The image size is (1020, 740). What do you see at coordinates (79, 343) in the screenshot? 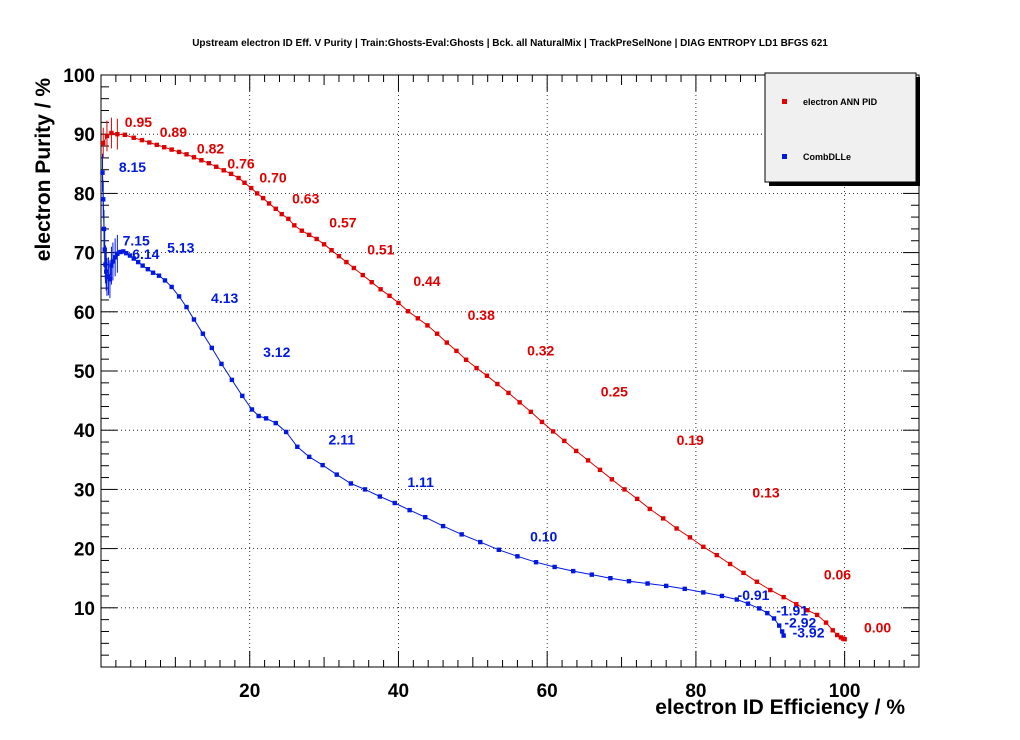
I see `y-tick-labels: 10 20 30 40 50 60 70 80 90 100` at bounding box center [79, 343].